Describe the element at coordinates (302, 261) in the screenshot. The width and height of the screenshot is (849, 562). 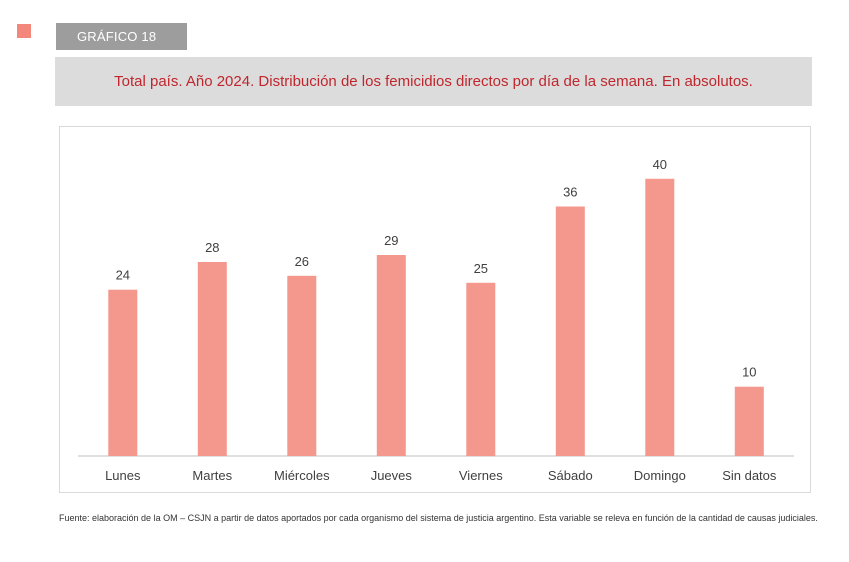
I see `data-label-2: 26` at that location.